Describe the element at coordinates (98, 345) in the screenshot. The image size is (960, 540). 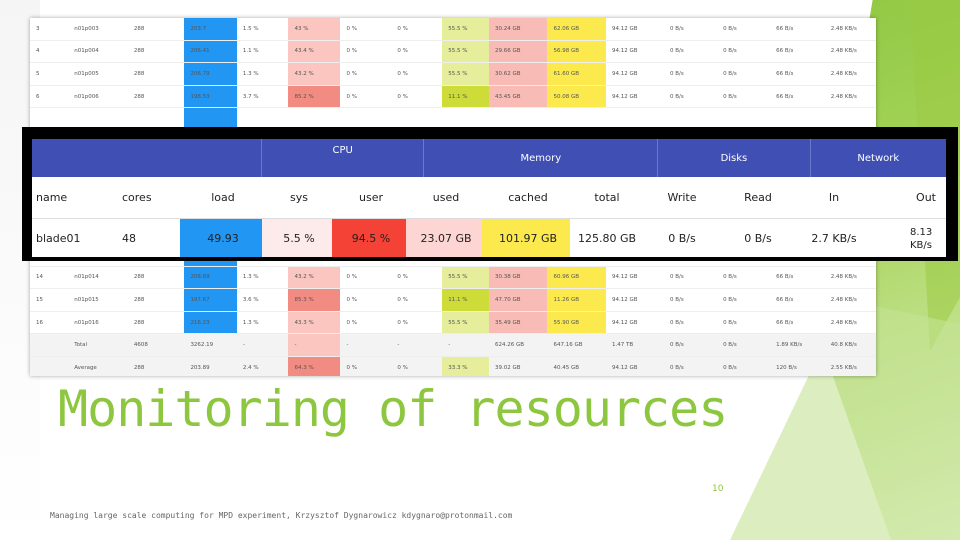
I see `cell-name: Total` at that location.